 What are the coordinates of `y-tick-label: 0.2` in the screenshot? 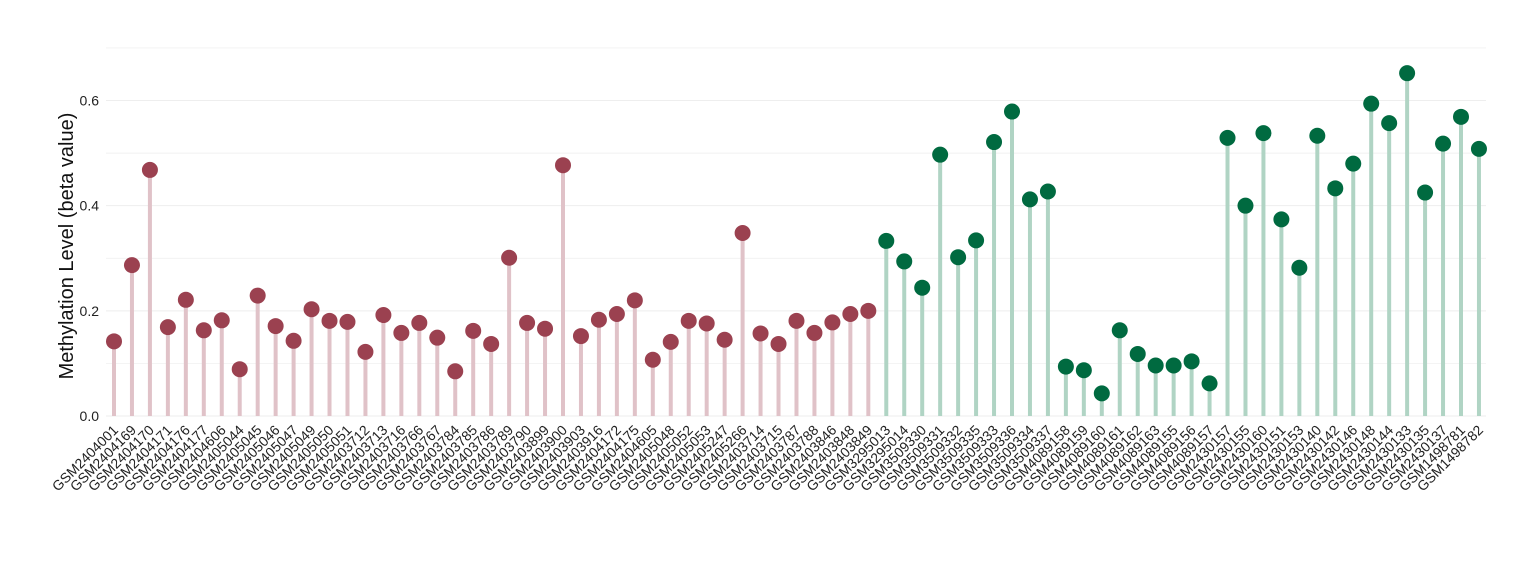 It's located at (90, 311).